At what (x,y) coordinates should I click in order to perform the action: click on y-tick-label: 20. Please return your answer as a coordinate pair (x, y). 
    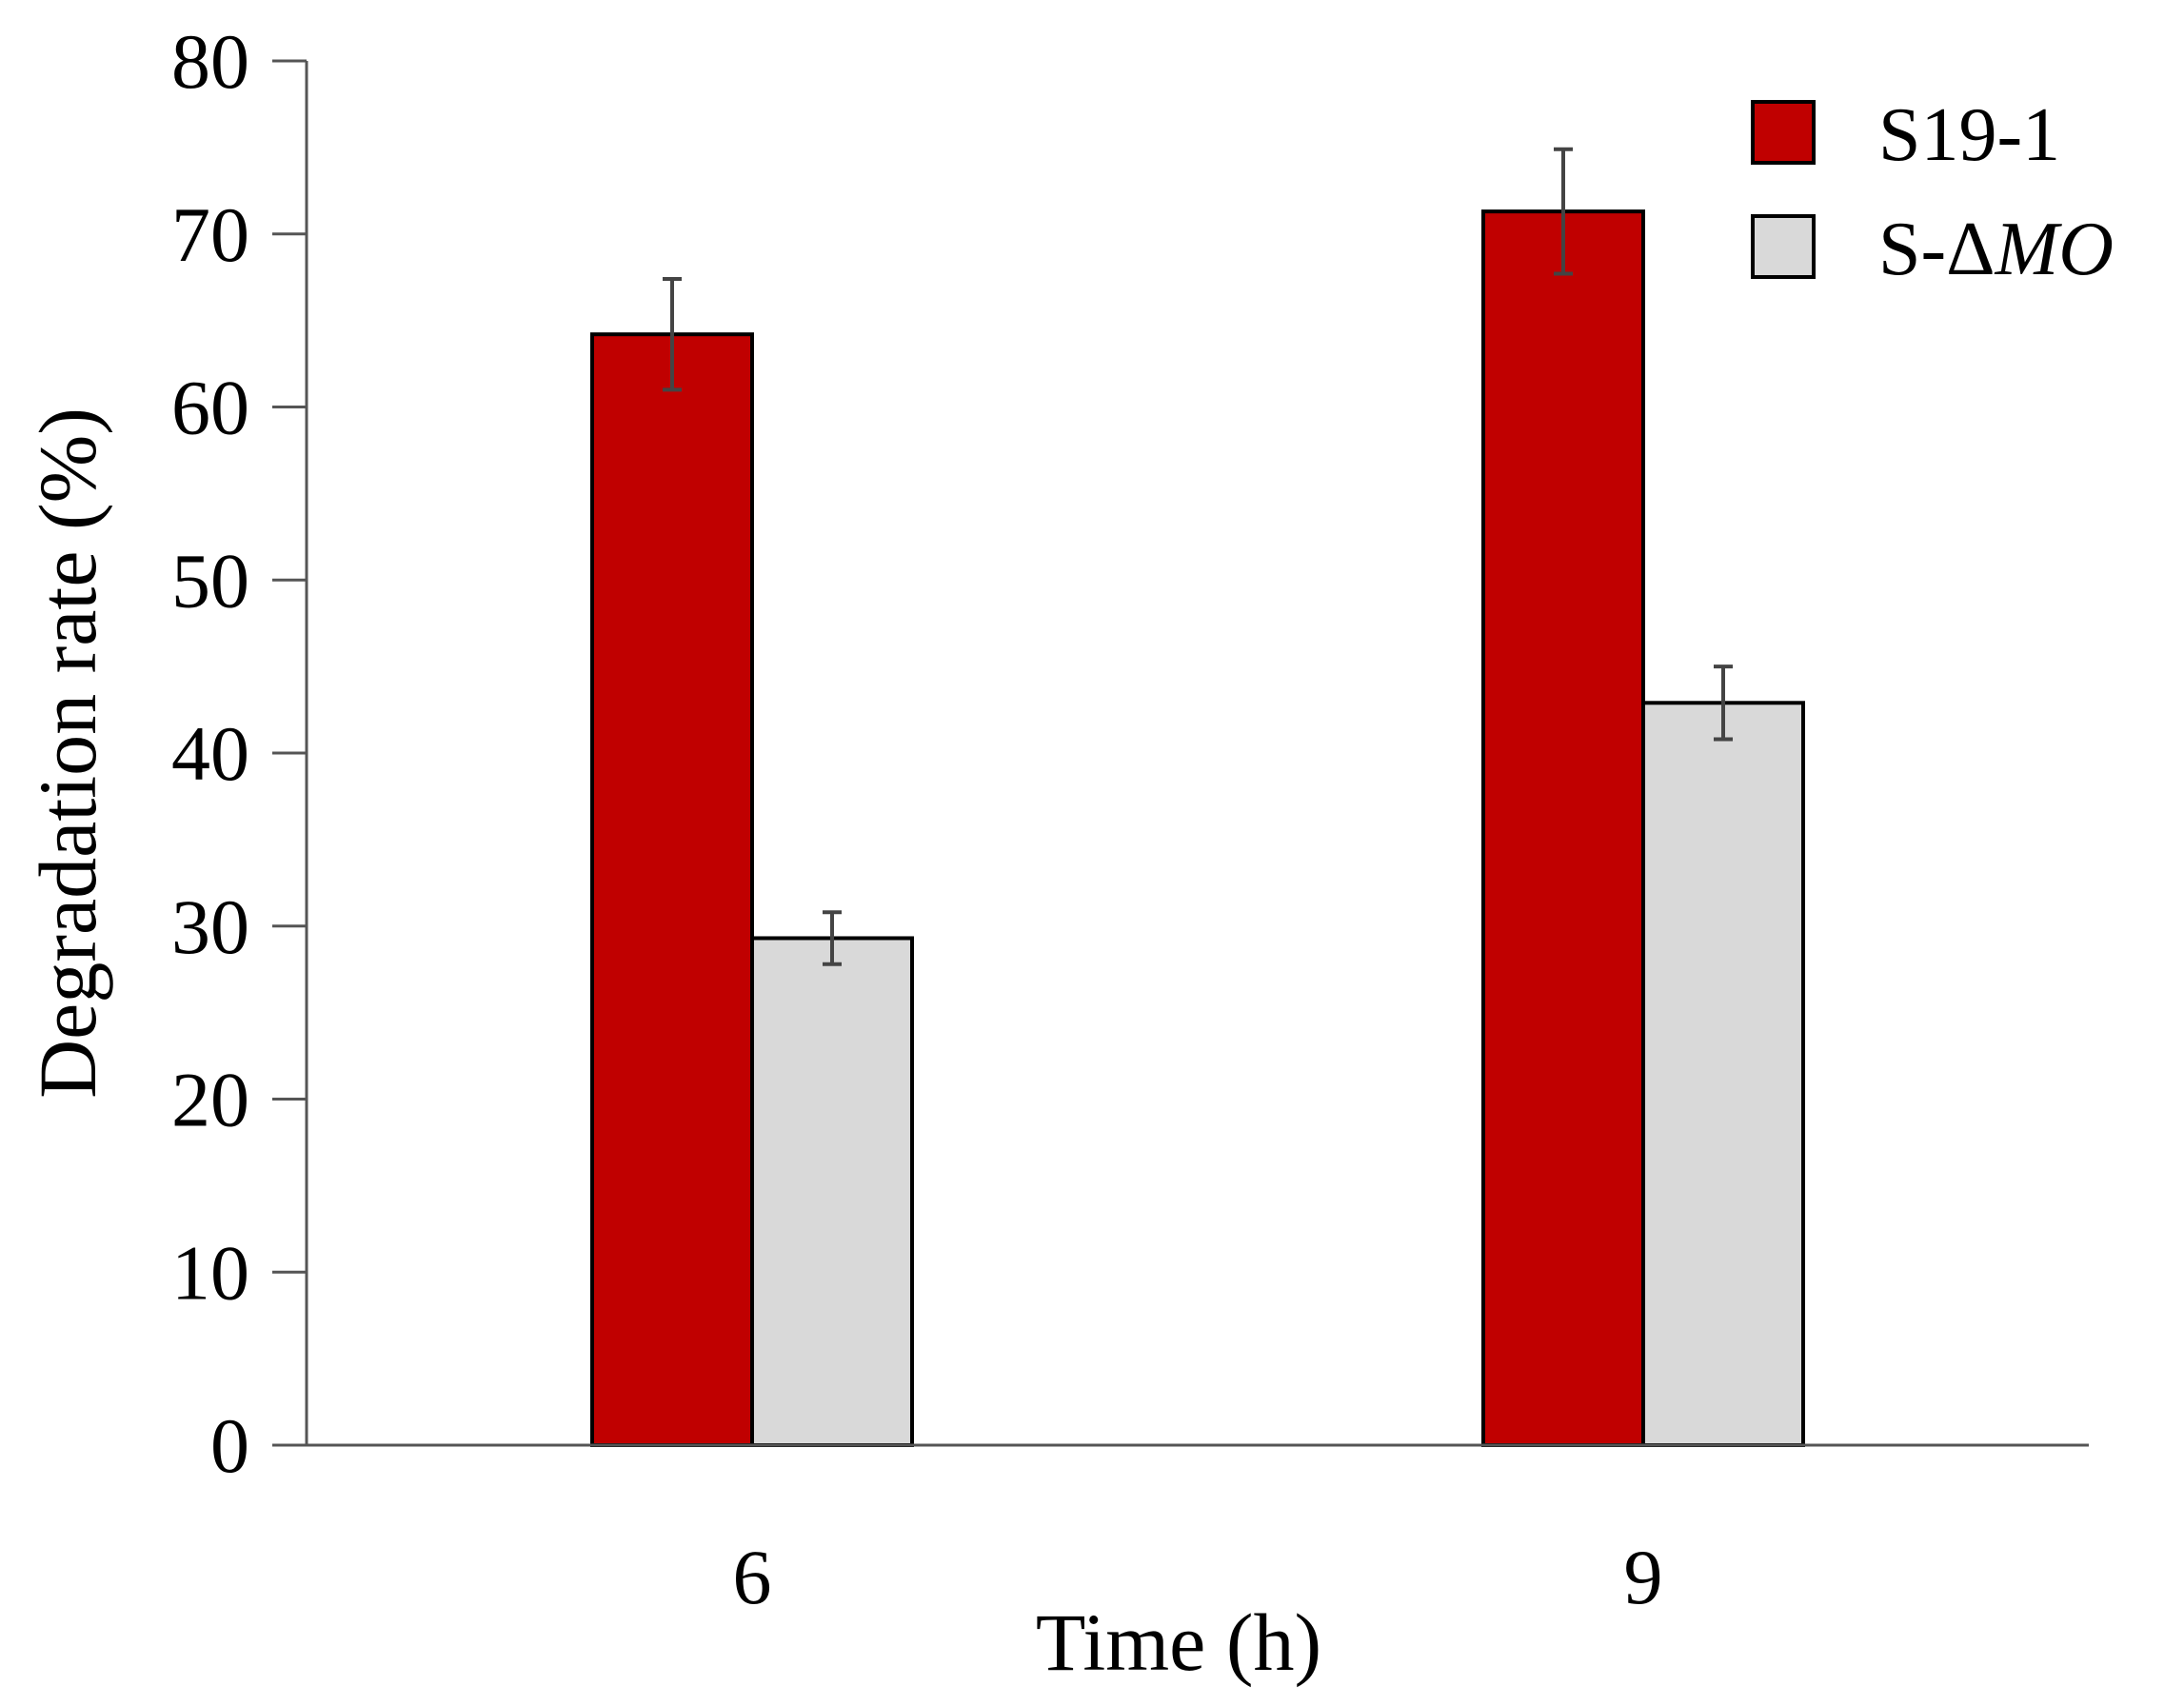
    Looking at the image, I should click on (210, 1100).